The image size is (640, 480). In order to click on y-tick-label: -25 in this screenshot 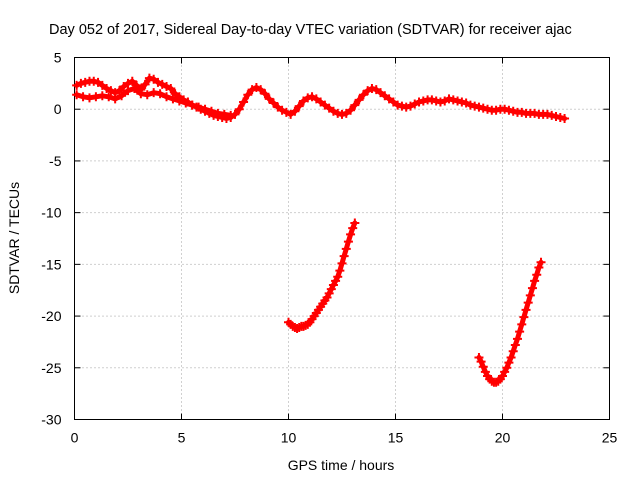, I will do `click(51, 368)`.